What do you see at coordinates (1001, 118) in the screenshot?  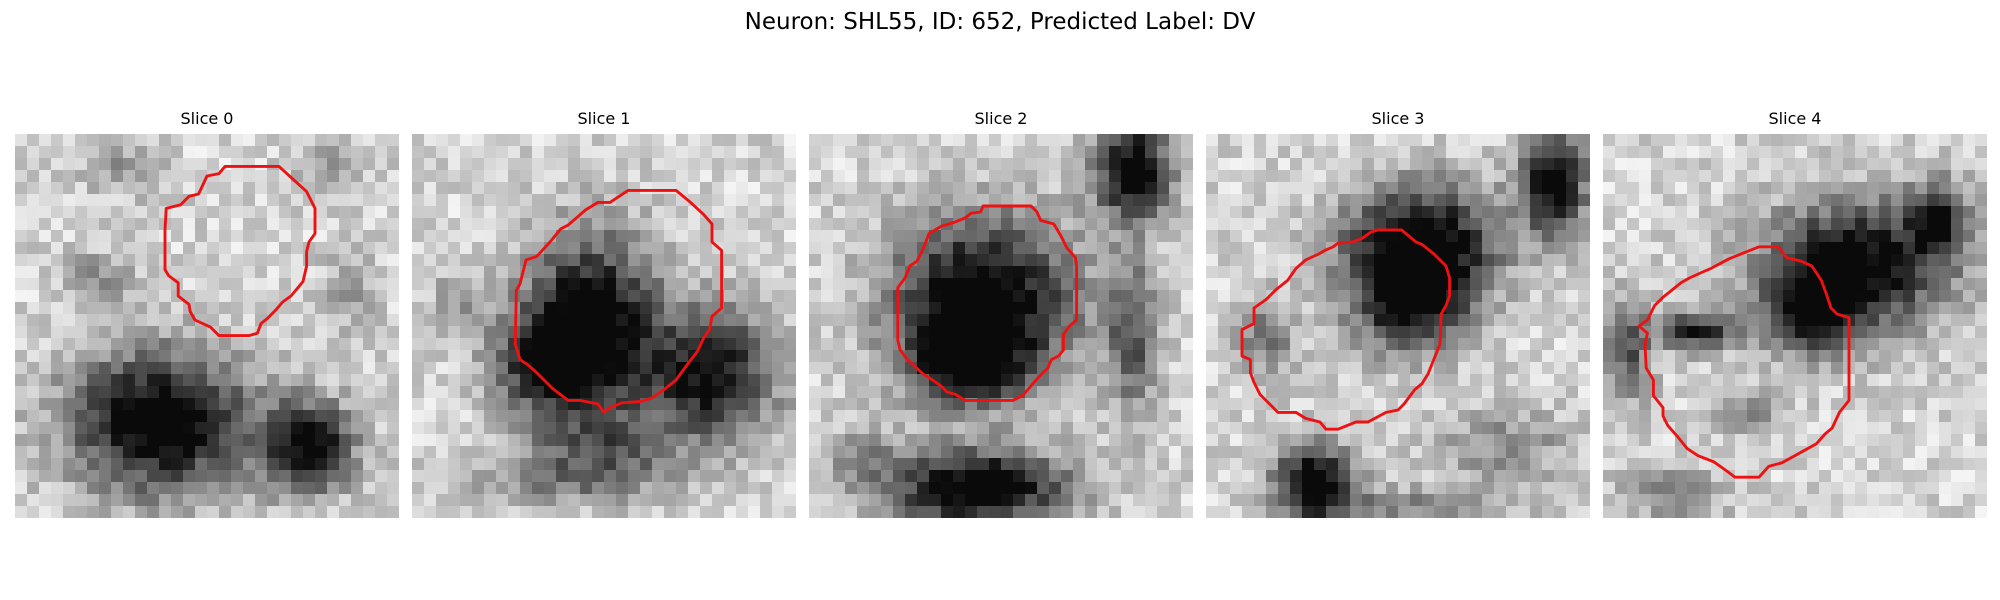 I see `slice-title-2: Slice 2` at bounding box center [1001, 118].